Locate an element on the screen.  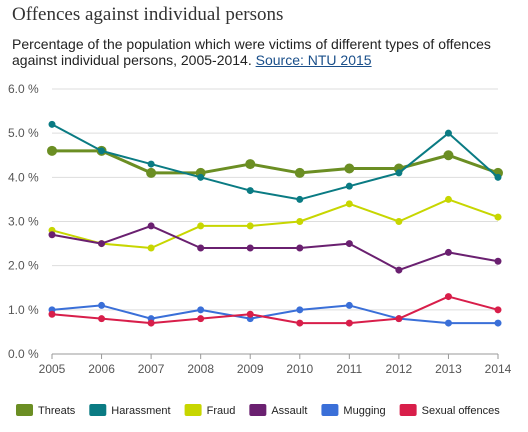
source-link: Source: NTU 2015 is located at coordinates (313, 60).